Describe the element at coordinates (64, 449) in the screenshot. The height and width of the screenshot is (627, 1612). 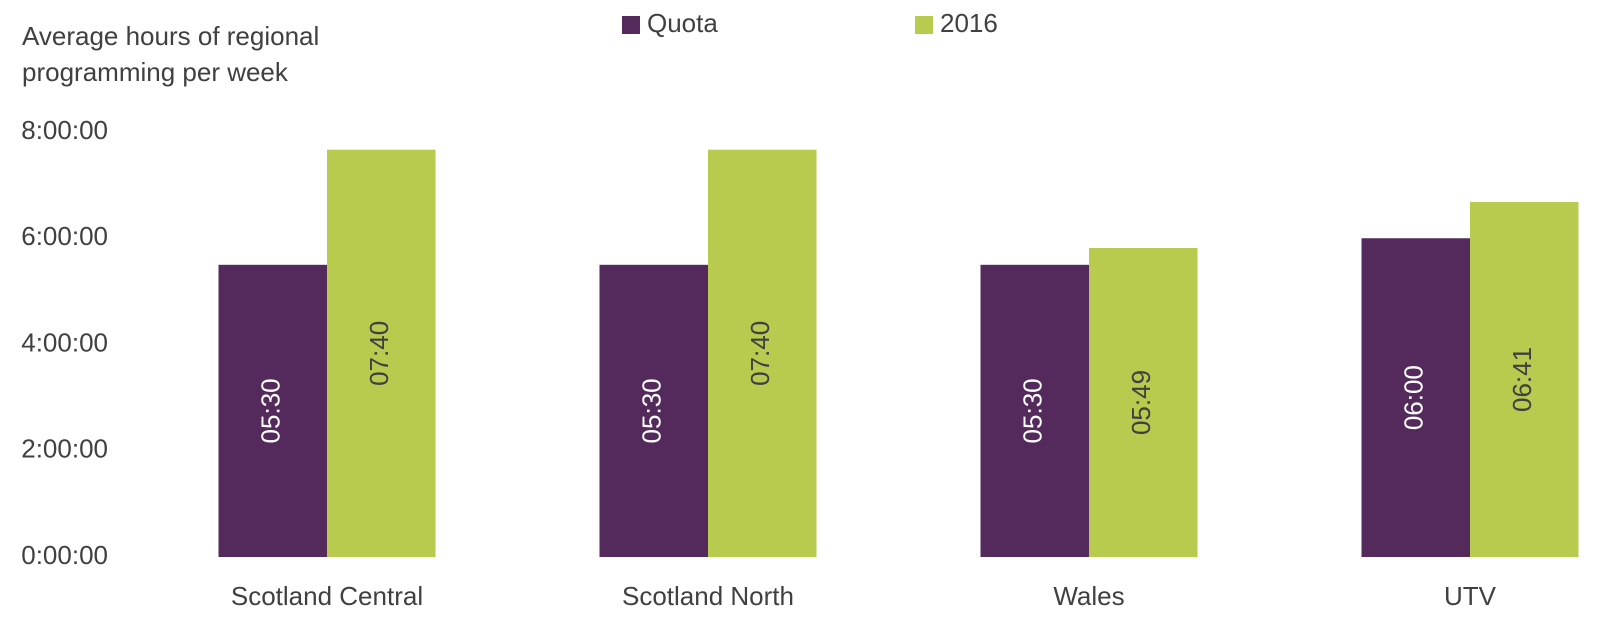
I see `y-tick-label: 2:00:00` at that location.